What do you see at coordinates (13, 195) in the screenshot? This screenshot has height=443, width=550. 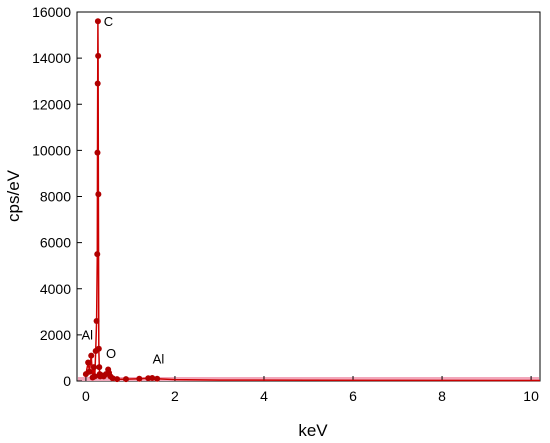 I see `y-axis-title: cps/eV` at bounding box center [13, 195].